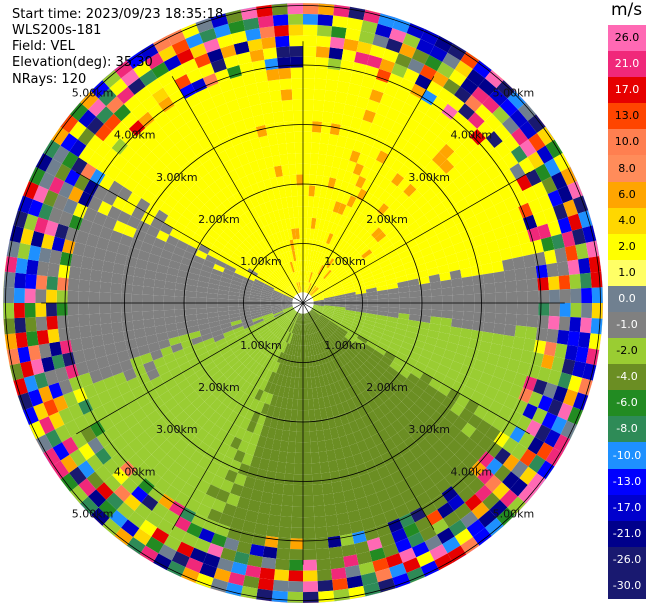 The image size is (647, 607). I want to click on range-label: 4.00km, so click(472, 135).